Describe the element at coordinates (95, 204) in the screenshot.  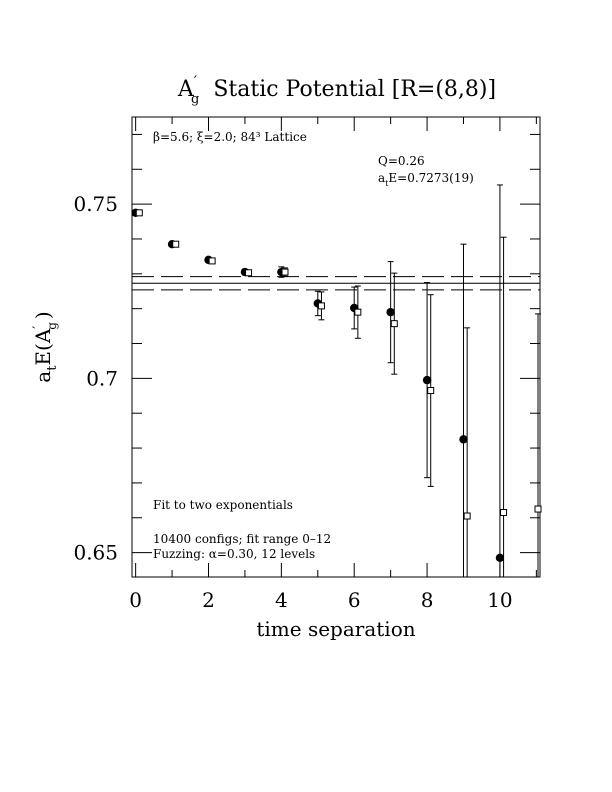
I see `y-tick-label: 0.75` at that location.